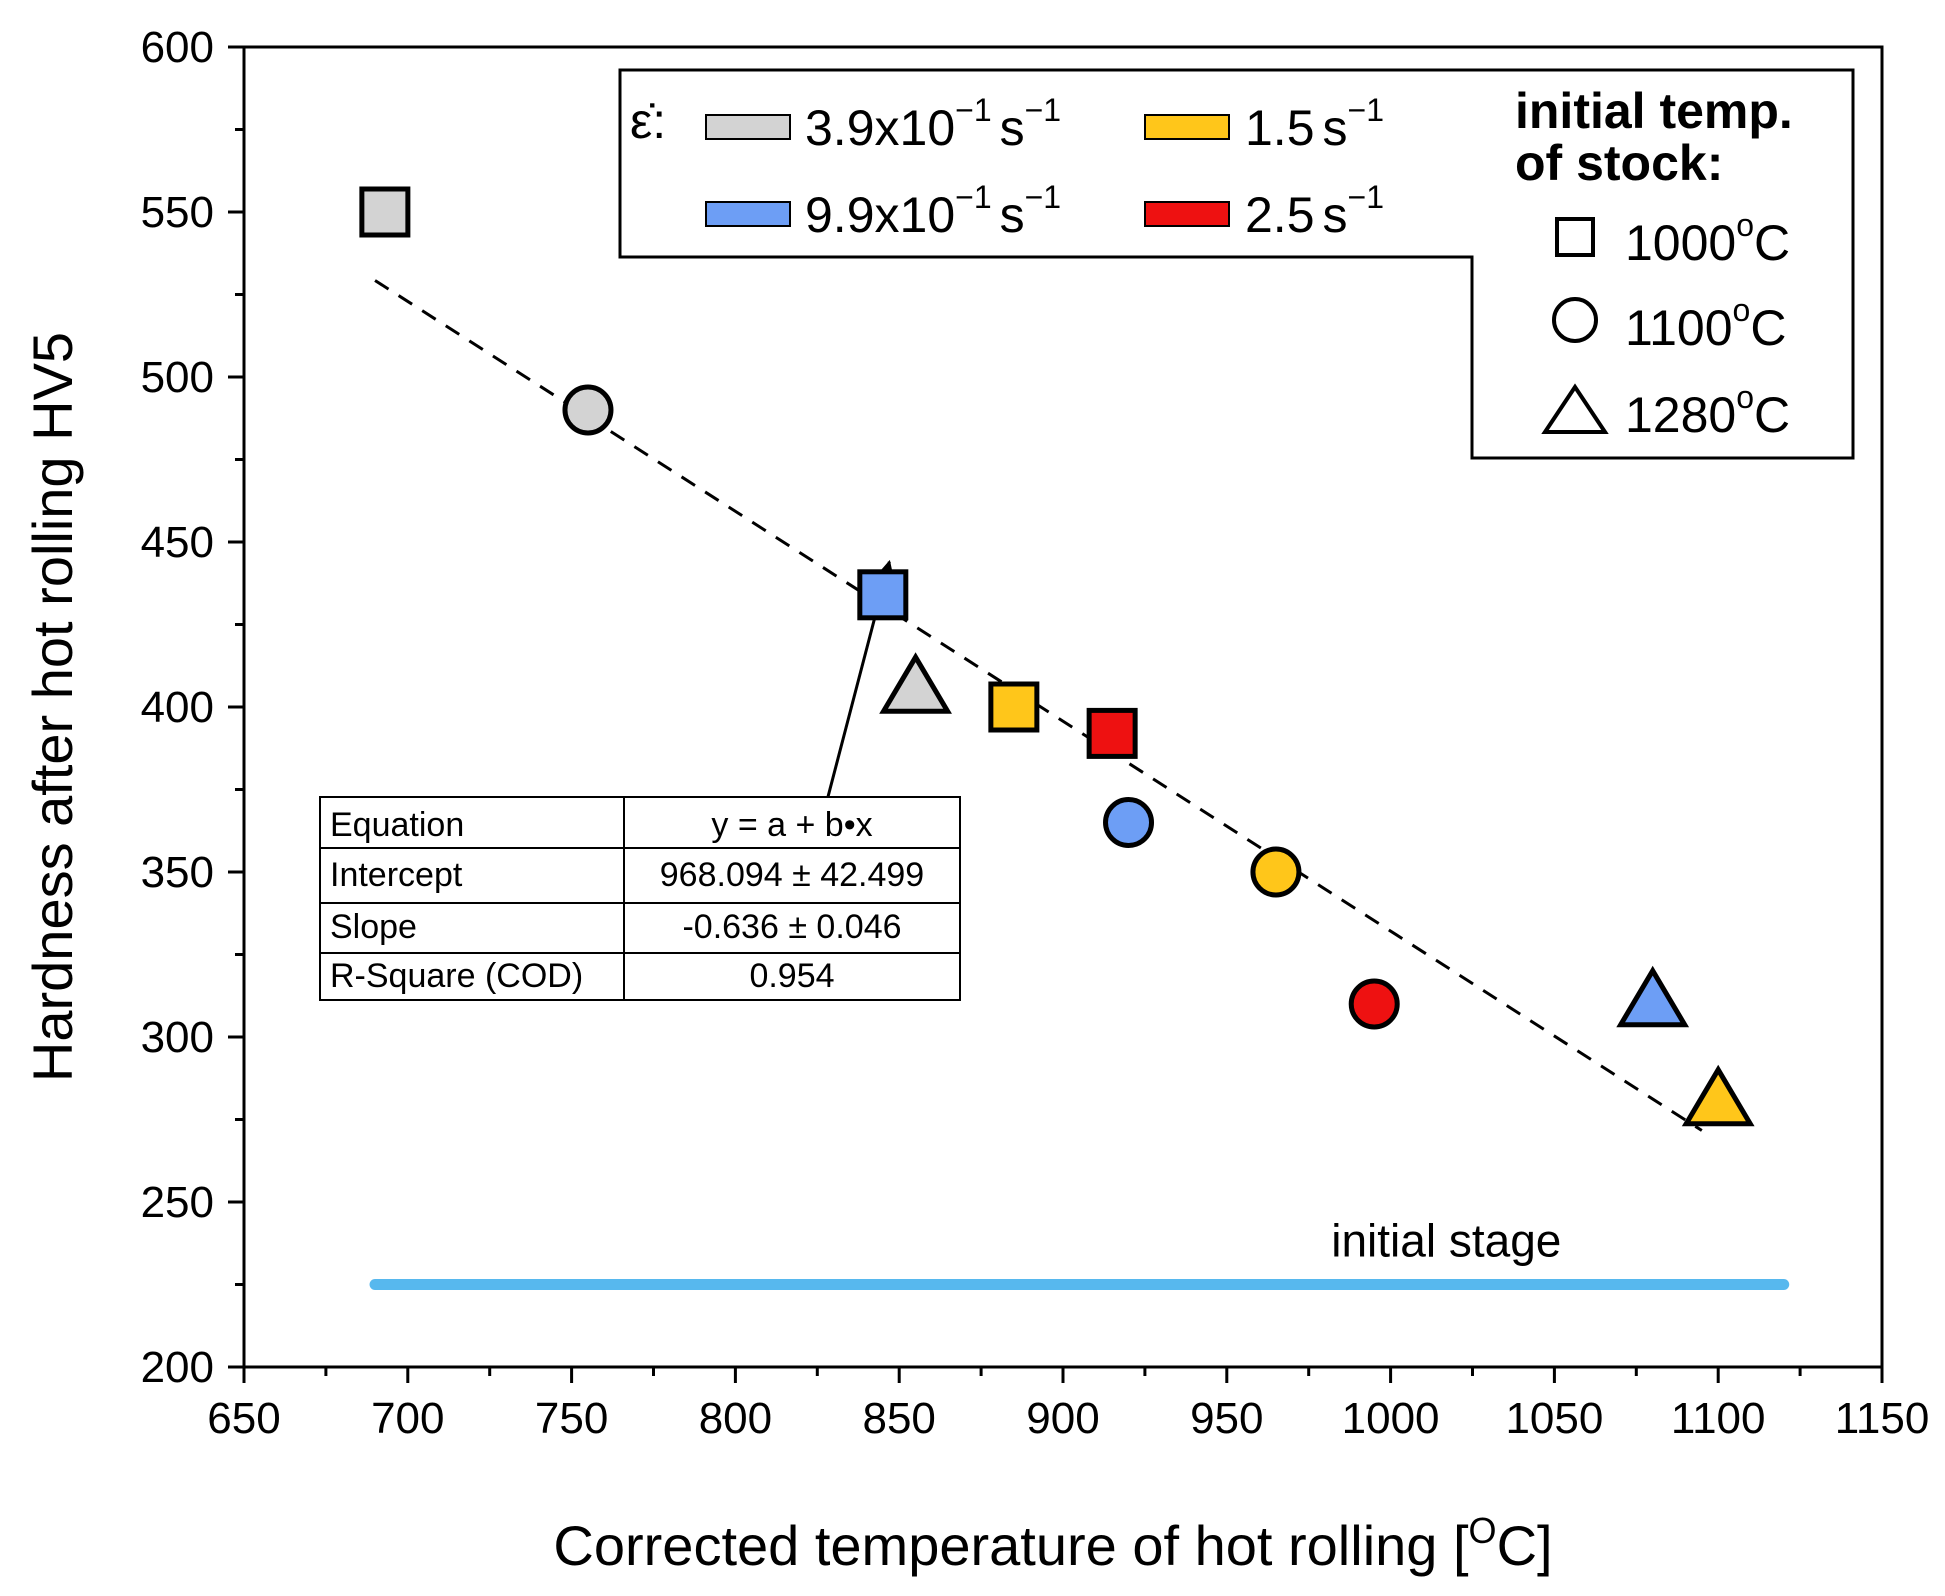 This screenshot has height=1596, width=1945. I want to click on fit-table-label: Intercept, so click(396, 875).